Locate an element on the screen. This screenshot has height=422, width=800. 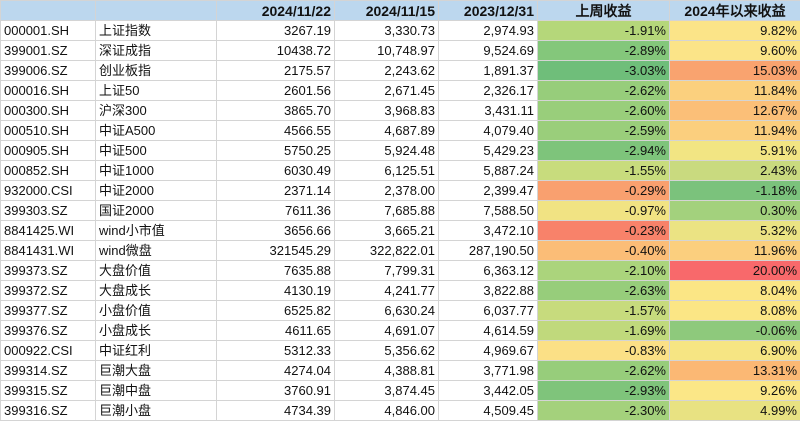
cell-ytd-return: 15.03% is located at coordinates (734, 70).